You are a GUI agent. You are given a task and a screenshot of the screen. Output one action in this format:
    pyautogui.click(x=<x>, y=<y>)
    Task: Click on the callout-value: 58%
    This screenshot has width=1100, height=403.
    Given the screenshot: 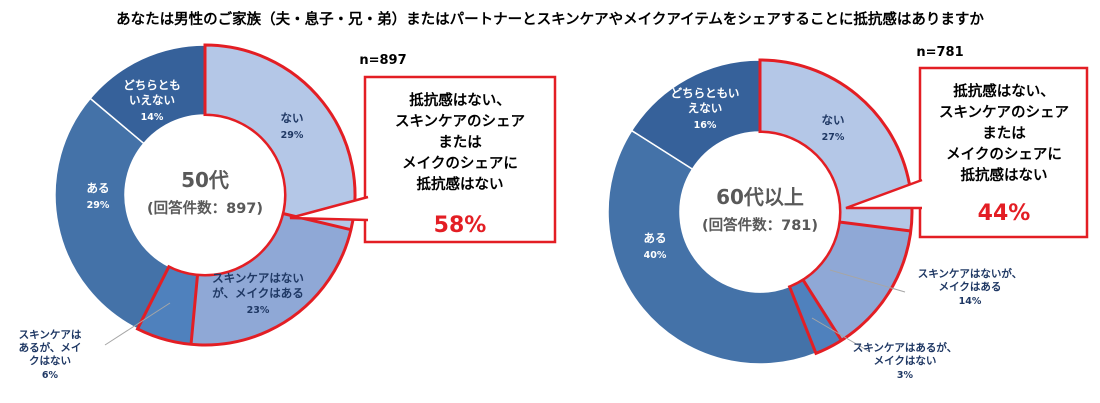 What is the action you would take?
    pyautogui.click(x=460, y=225)
    